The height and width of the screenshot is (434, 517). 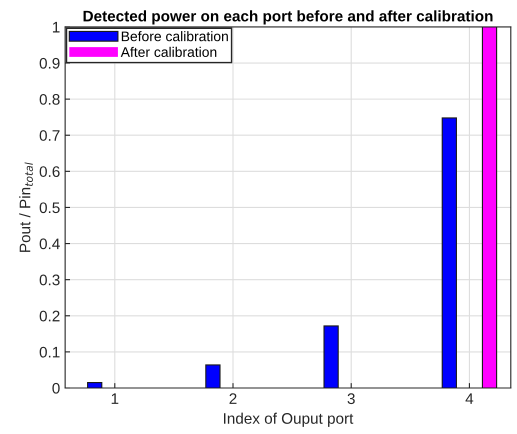 I want to click on y-tick-label: 0.4, so click(x=50, y=244).